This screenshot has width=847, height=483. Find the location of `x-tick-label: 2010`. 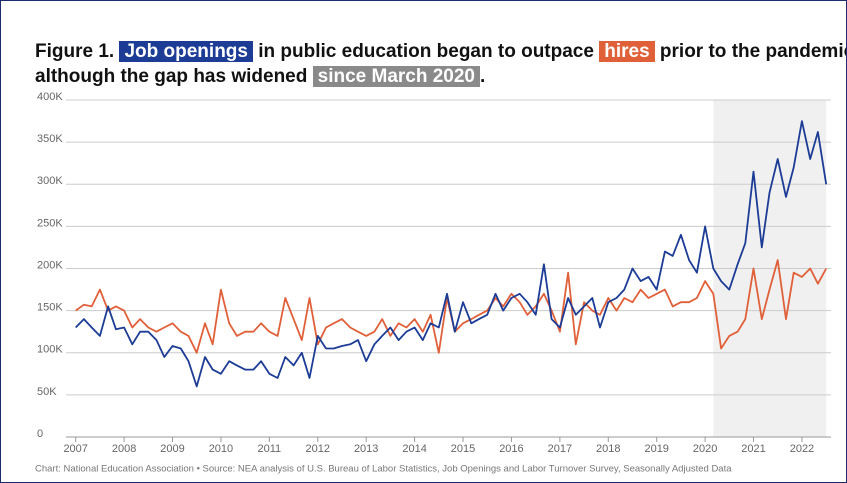

x-tick-label: 2010 is located at coordinates (221, 449).